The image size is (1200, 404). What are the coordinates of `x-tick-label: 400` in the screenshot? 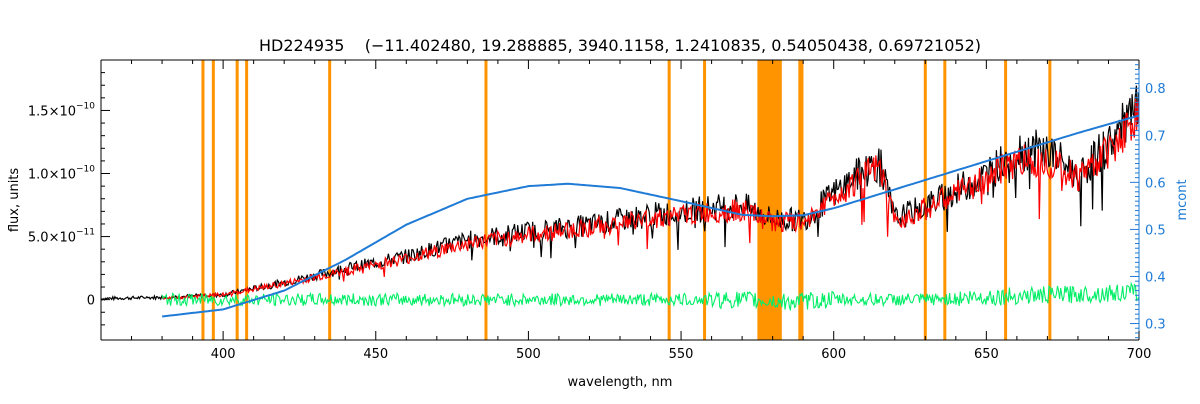 It's located at (223, 354).